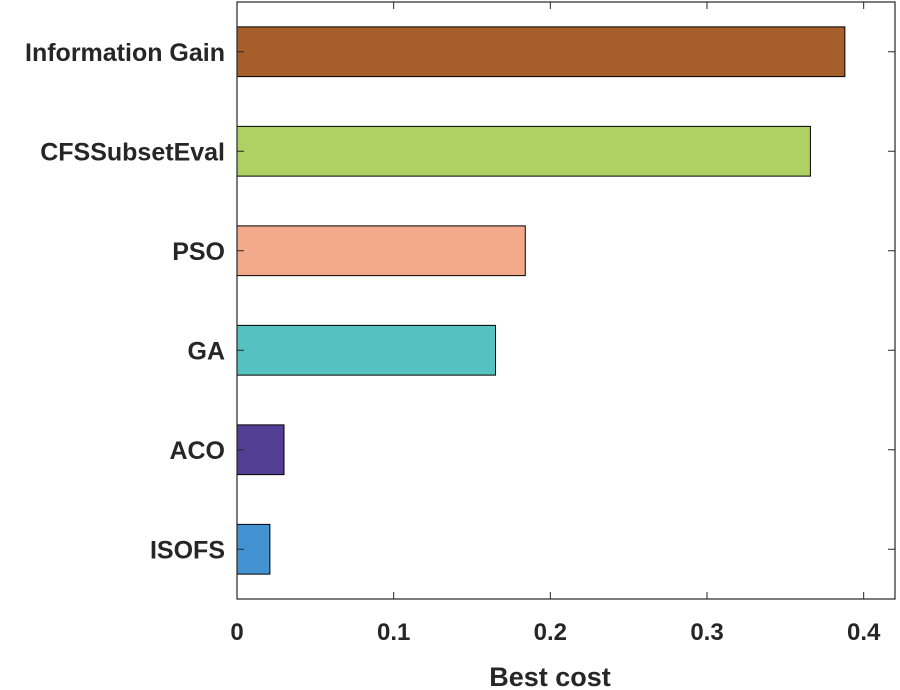 This screenshot has width=900, height=690. What do you see at coordinates (207, 351) in the screenshot?
I see `category-label-ga: GA` at bounding box center [207, 351].